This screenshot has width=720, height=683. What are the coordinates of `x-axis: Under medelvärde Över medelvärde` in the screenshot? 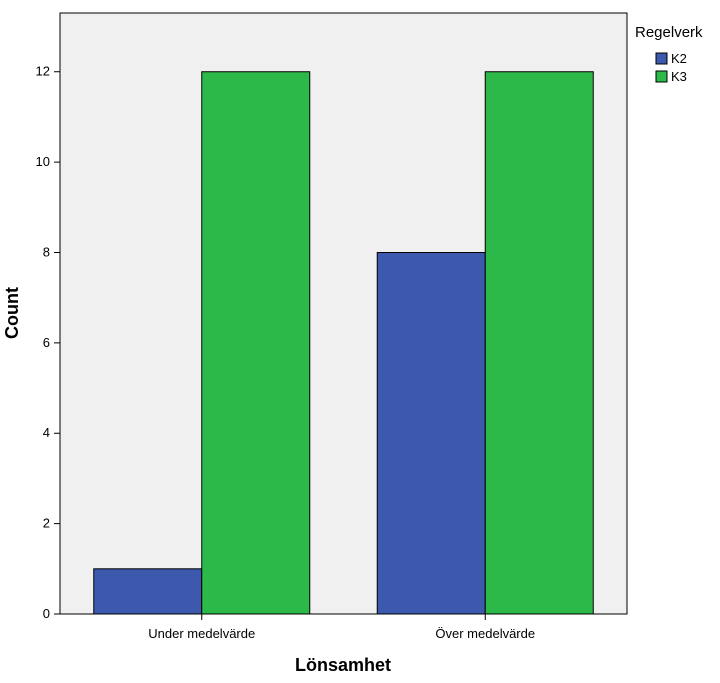 It's located at (341, 627).